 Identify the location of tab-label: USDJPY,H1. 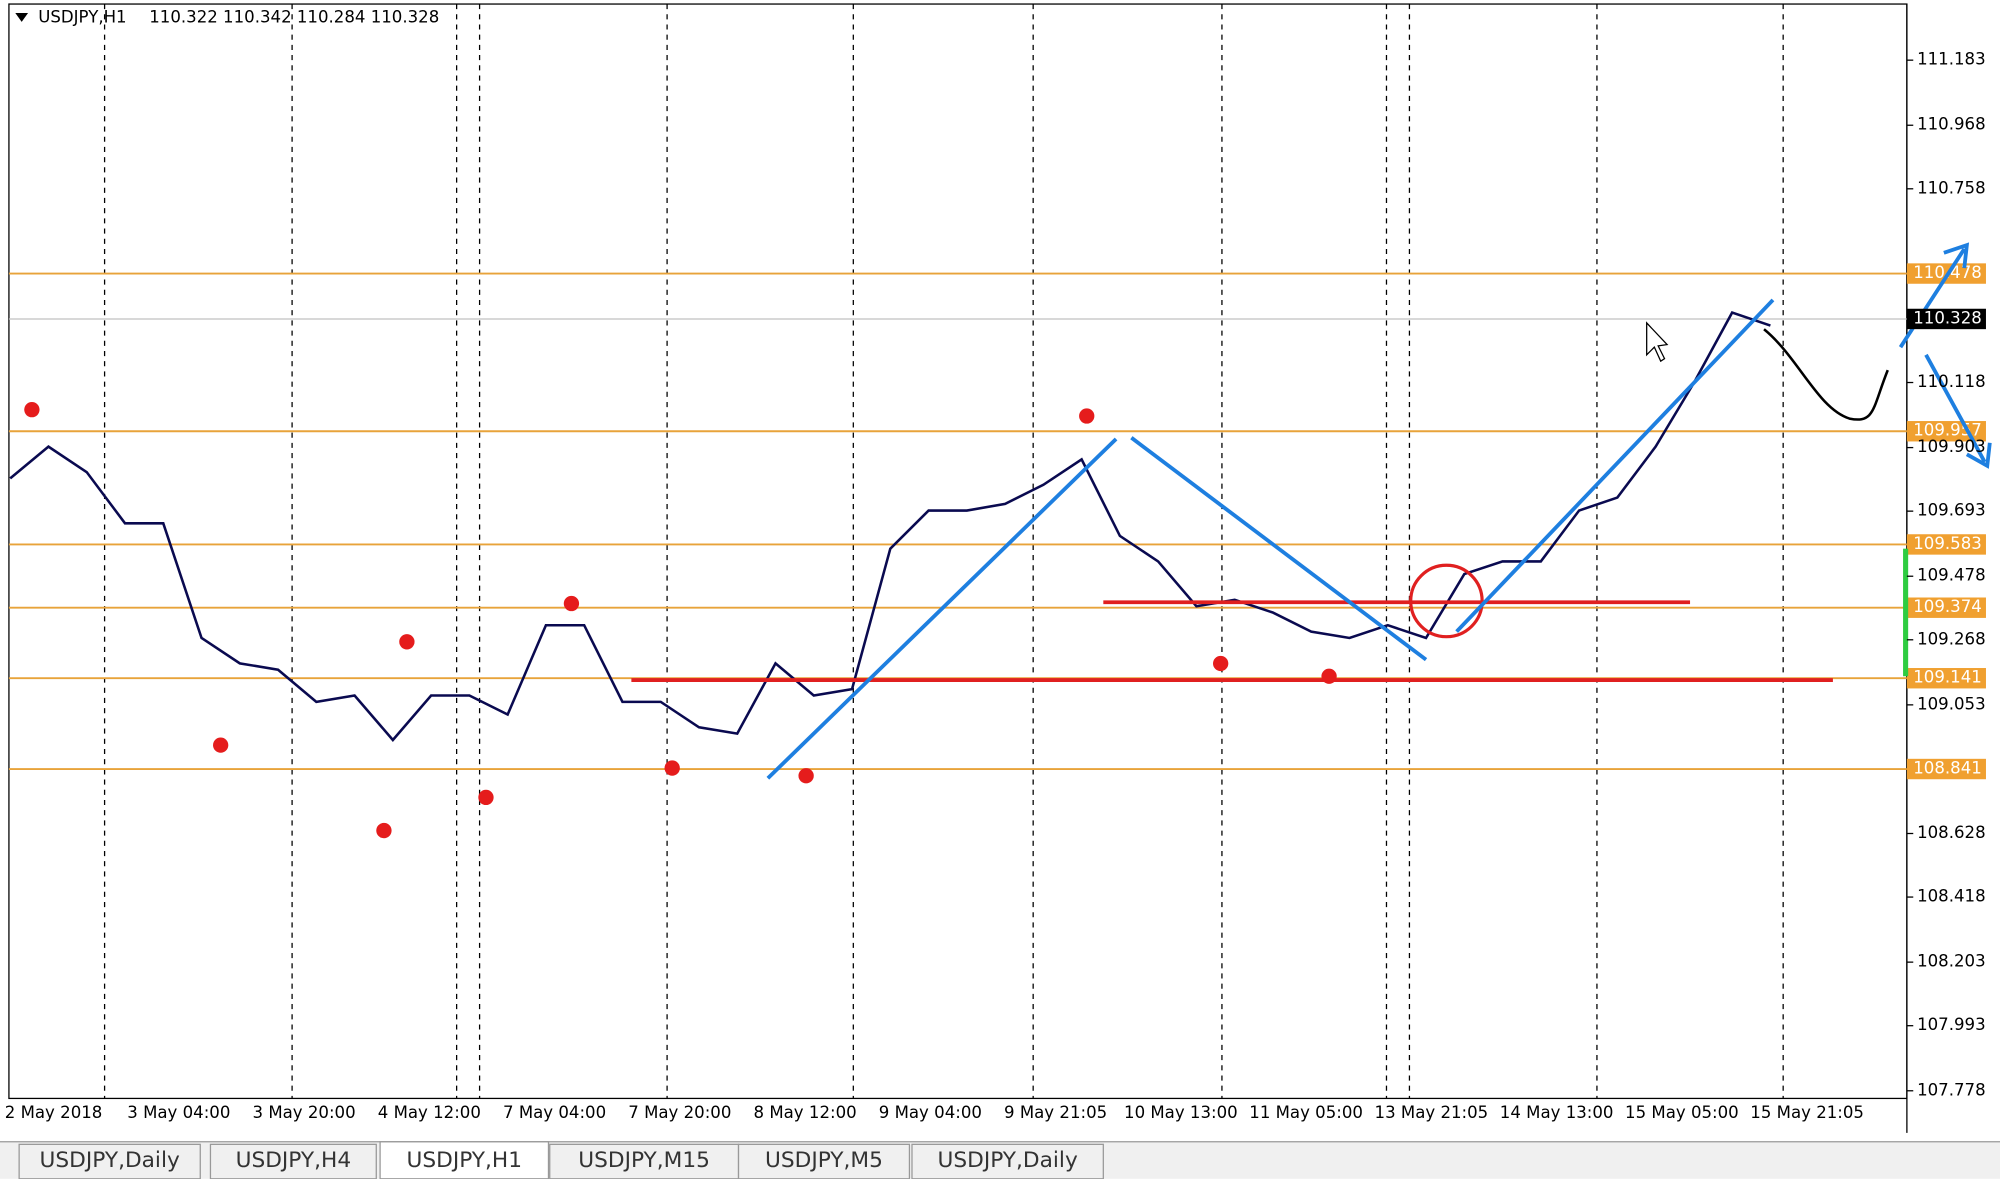
(465, 1160).